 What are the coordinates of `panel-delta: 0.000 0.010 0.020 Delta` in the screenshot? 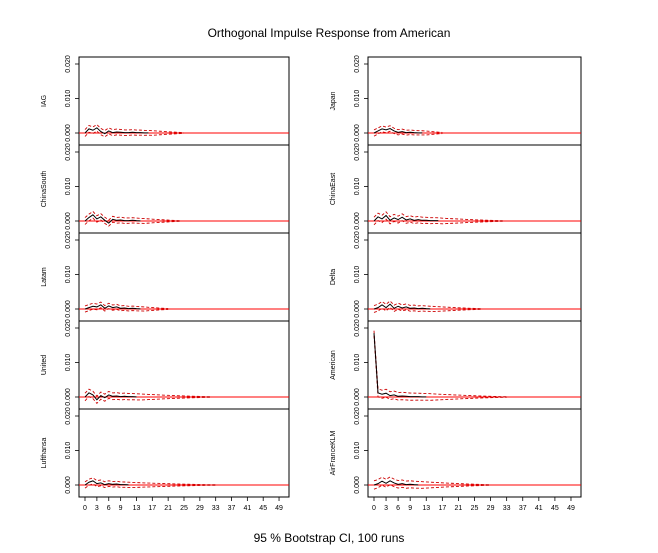 It's located at (456, 276).